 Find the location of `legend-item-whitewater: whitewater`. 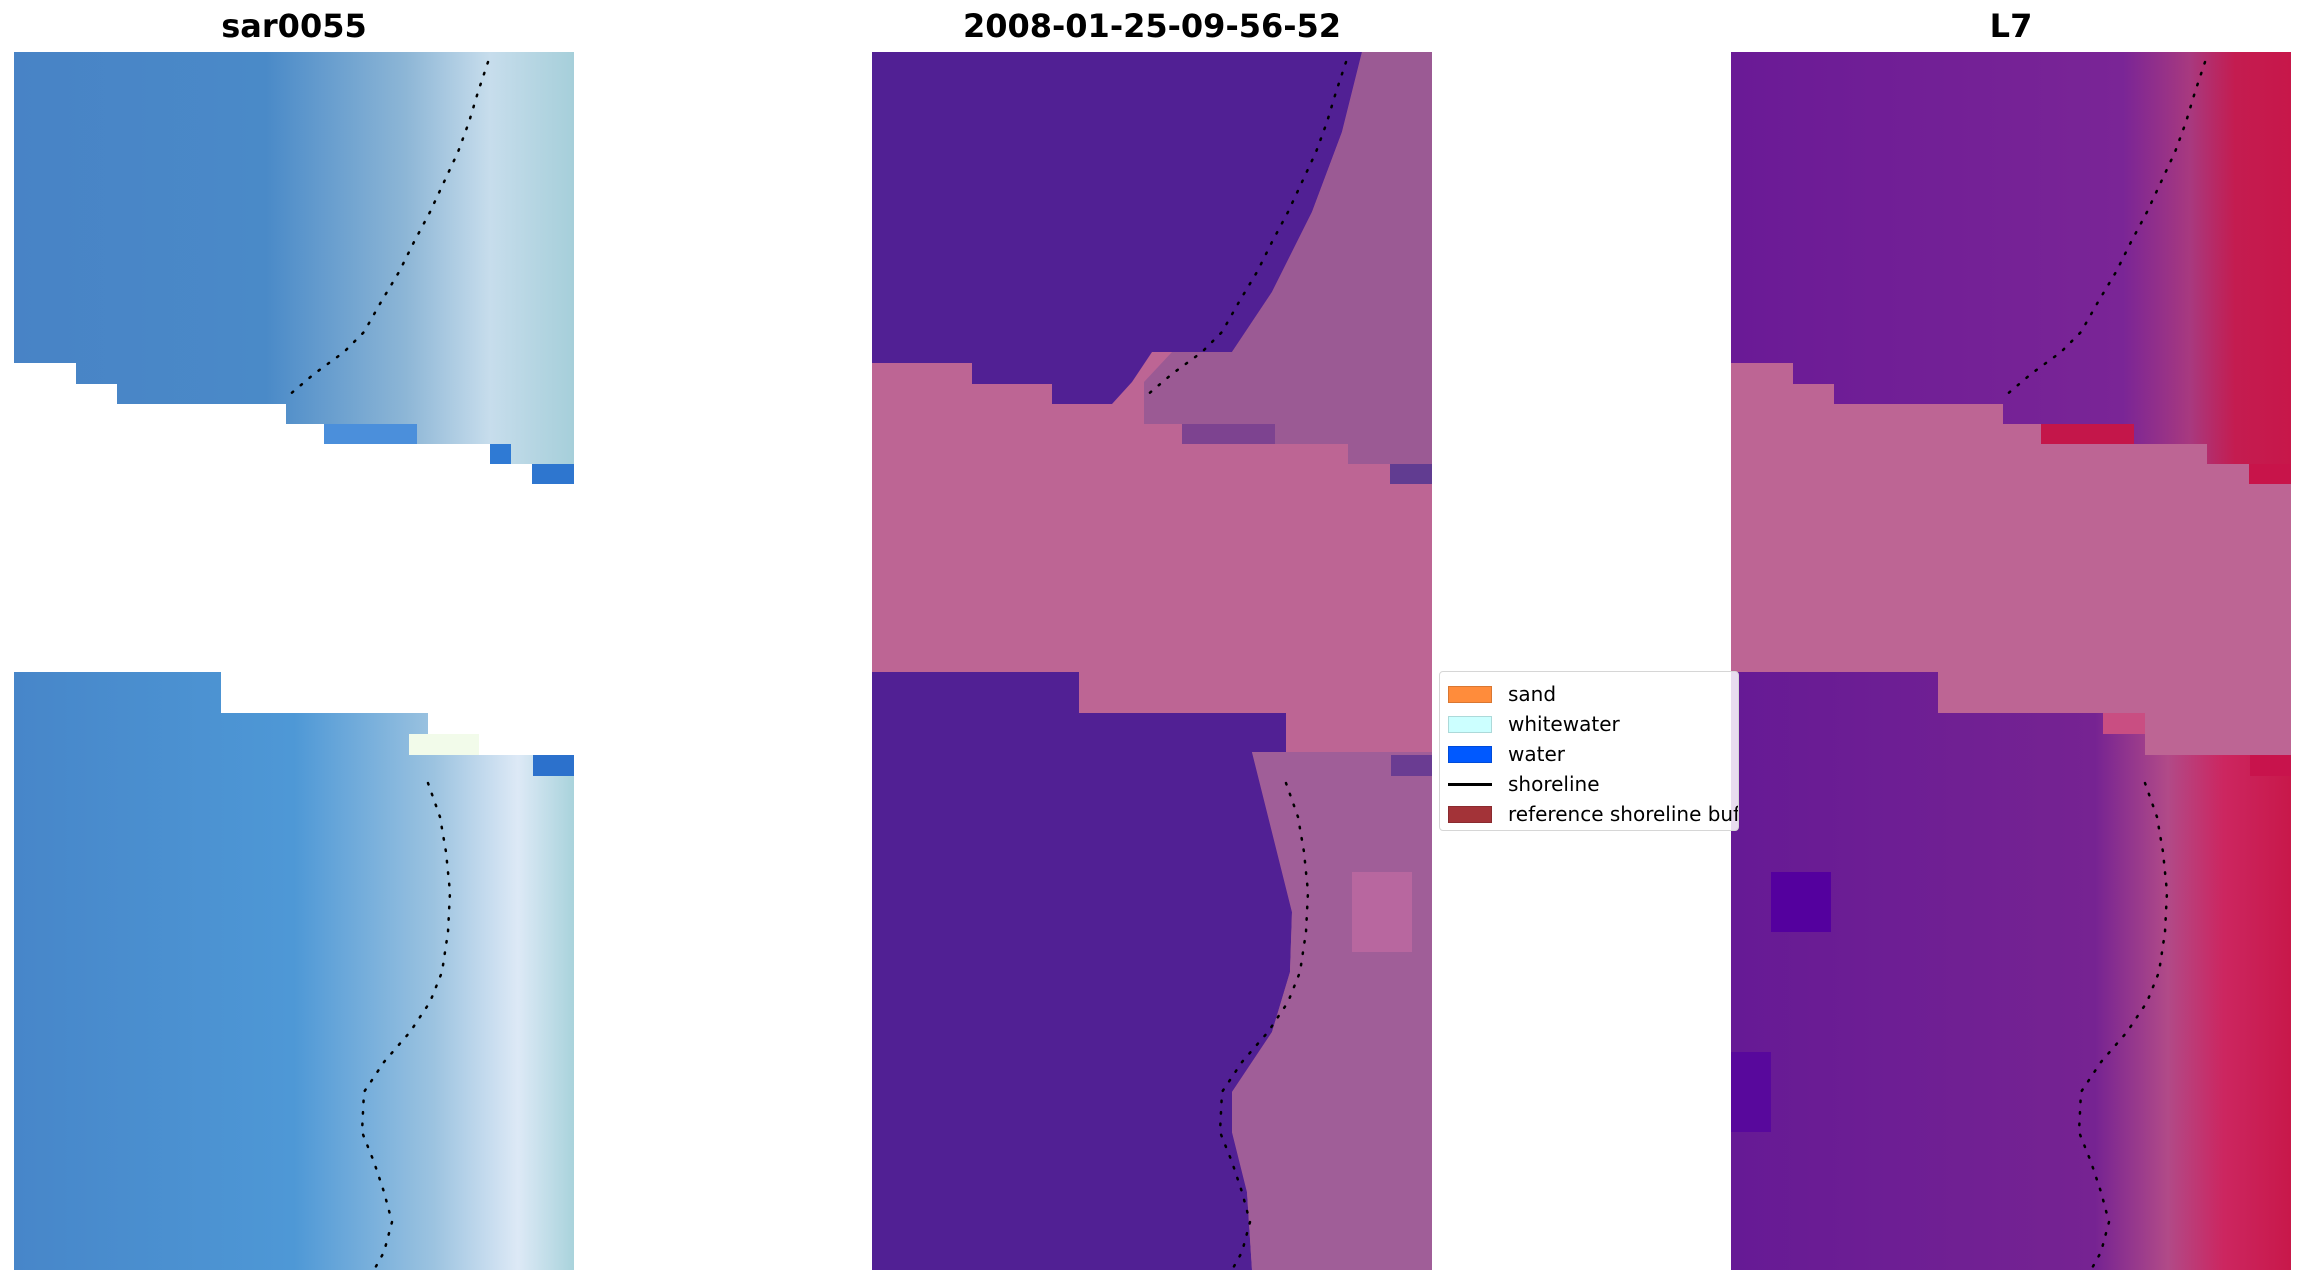

legend-item-whitewater: whitewater is located at coordinates (1534, 724).